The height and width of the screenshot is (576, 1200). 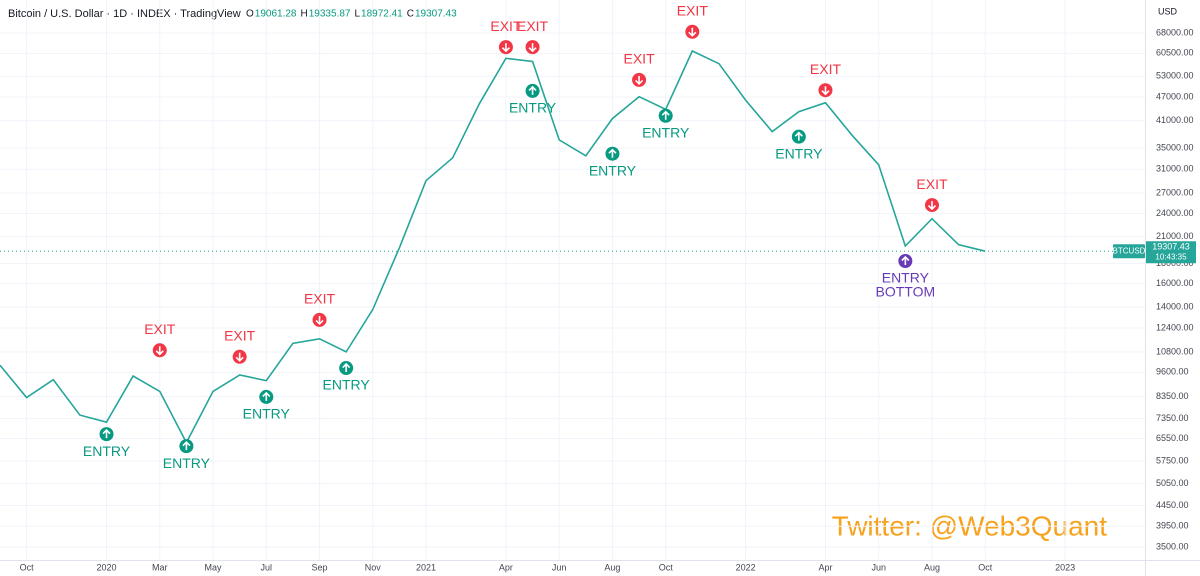 What do you see at coordinates (1172, 418) in the screenshot?
I see `y-tick-label: 7350.00` at bounding box center [1172, 418].